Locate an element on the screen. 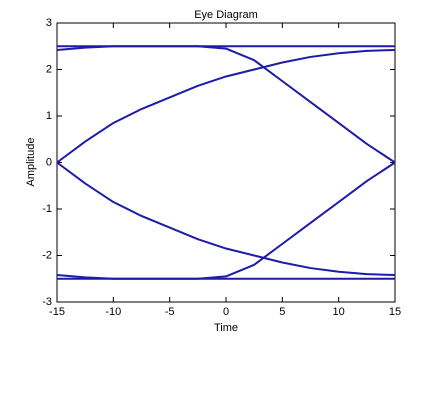  y-tick-label: 1 is located at coordinates (49, 116).